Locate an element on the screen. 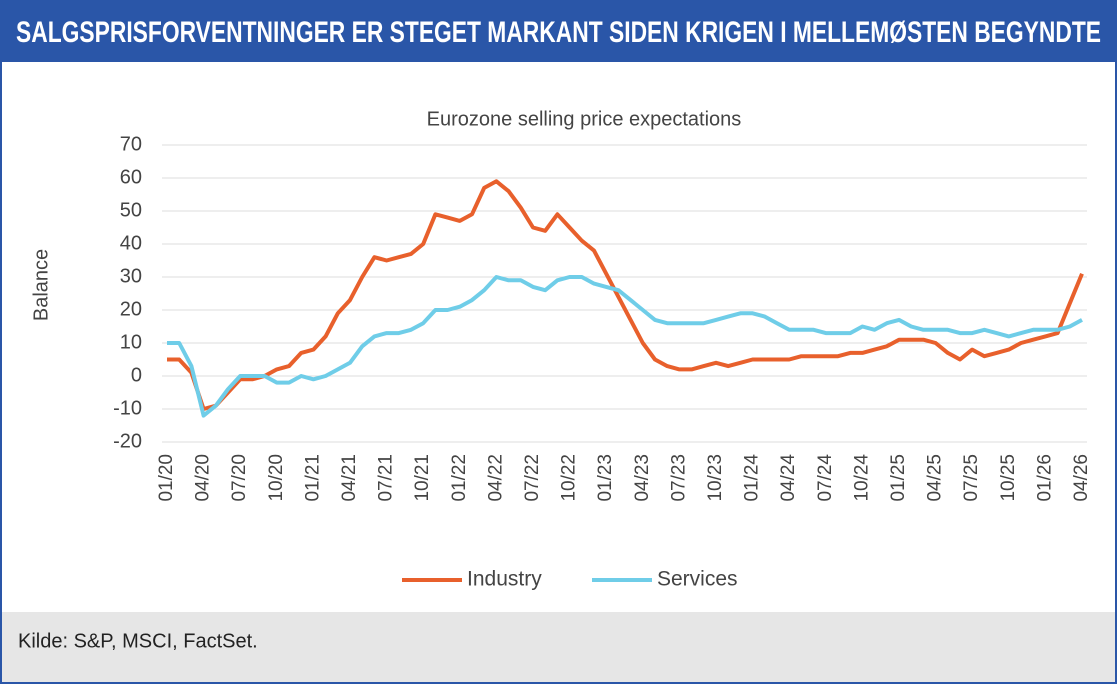 This screenshot has height=684, width=1117. y-tick-label: 30 is located at coordinates (131, 276).